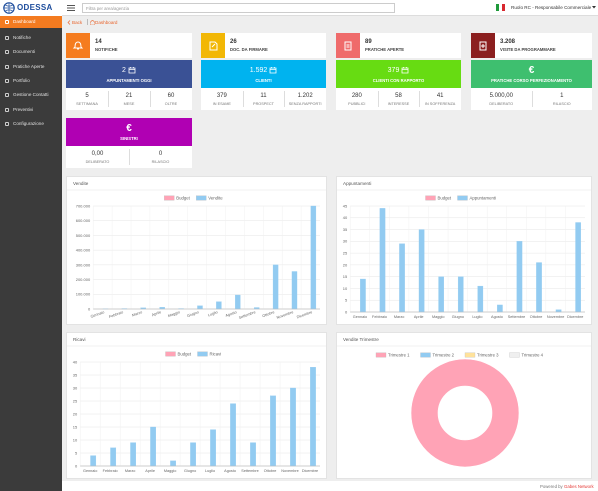  Describe the element at coordinates (361, 339) in the screenshot. I see `chart-title: Vendite Trimestre` at that location.